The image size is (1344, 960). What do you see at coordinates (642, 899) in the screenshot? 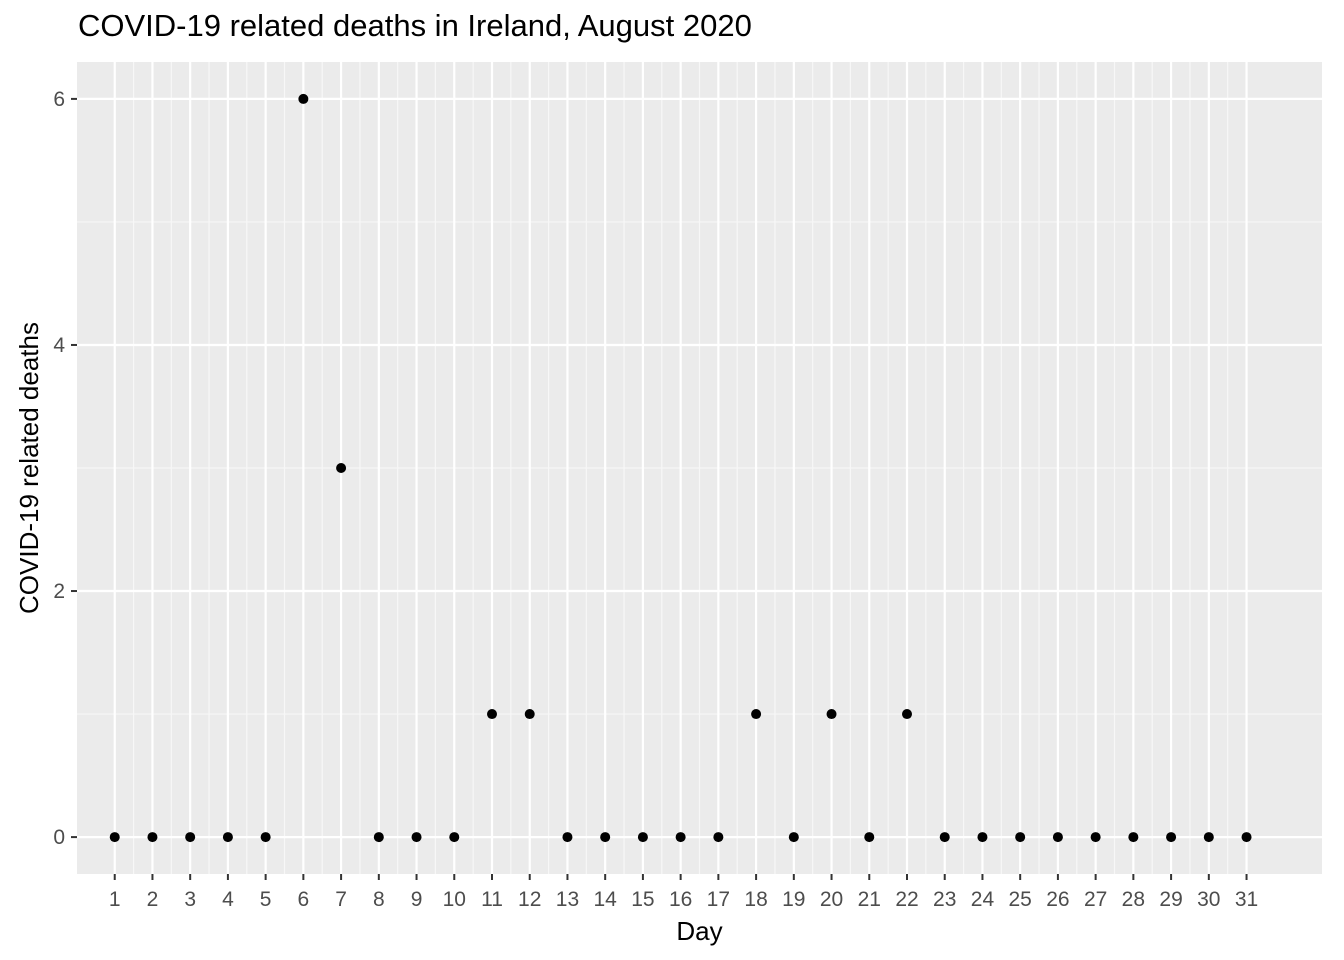
I see `x-tick-label: 15` at bounding box center [642, 899].